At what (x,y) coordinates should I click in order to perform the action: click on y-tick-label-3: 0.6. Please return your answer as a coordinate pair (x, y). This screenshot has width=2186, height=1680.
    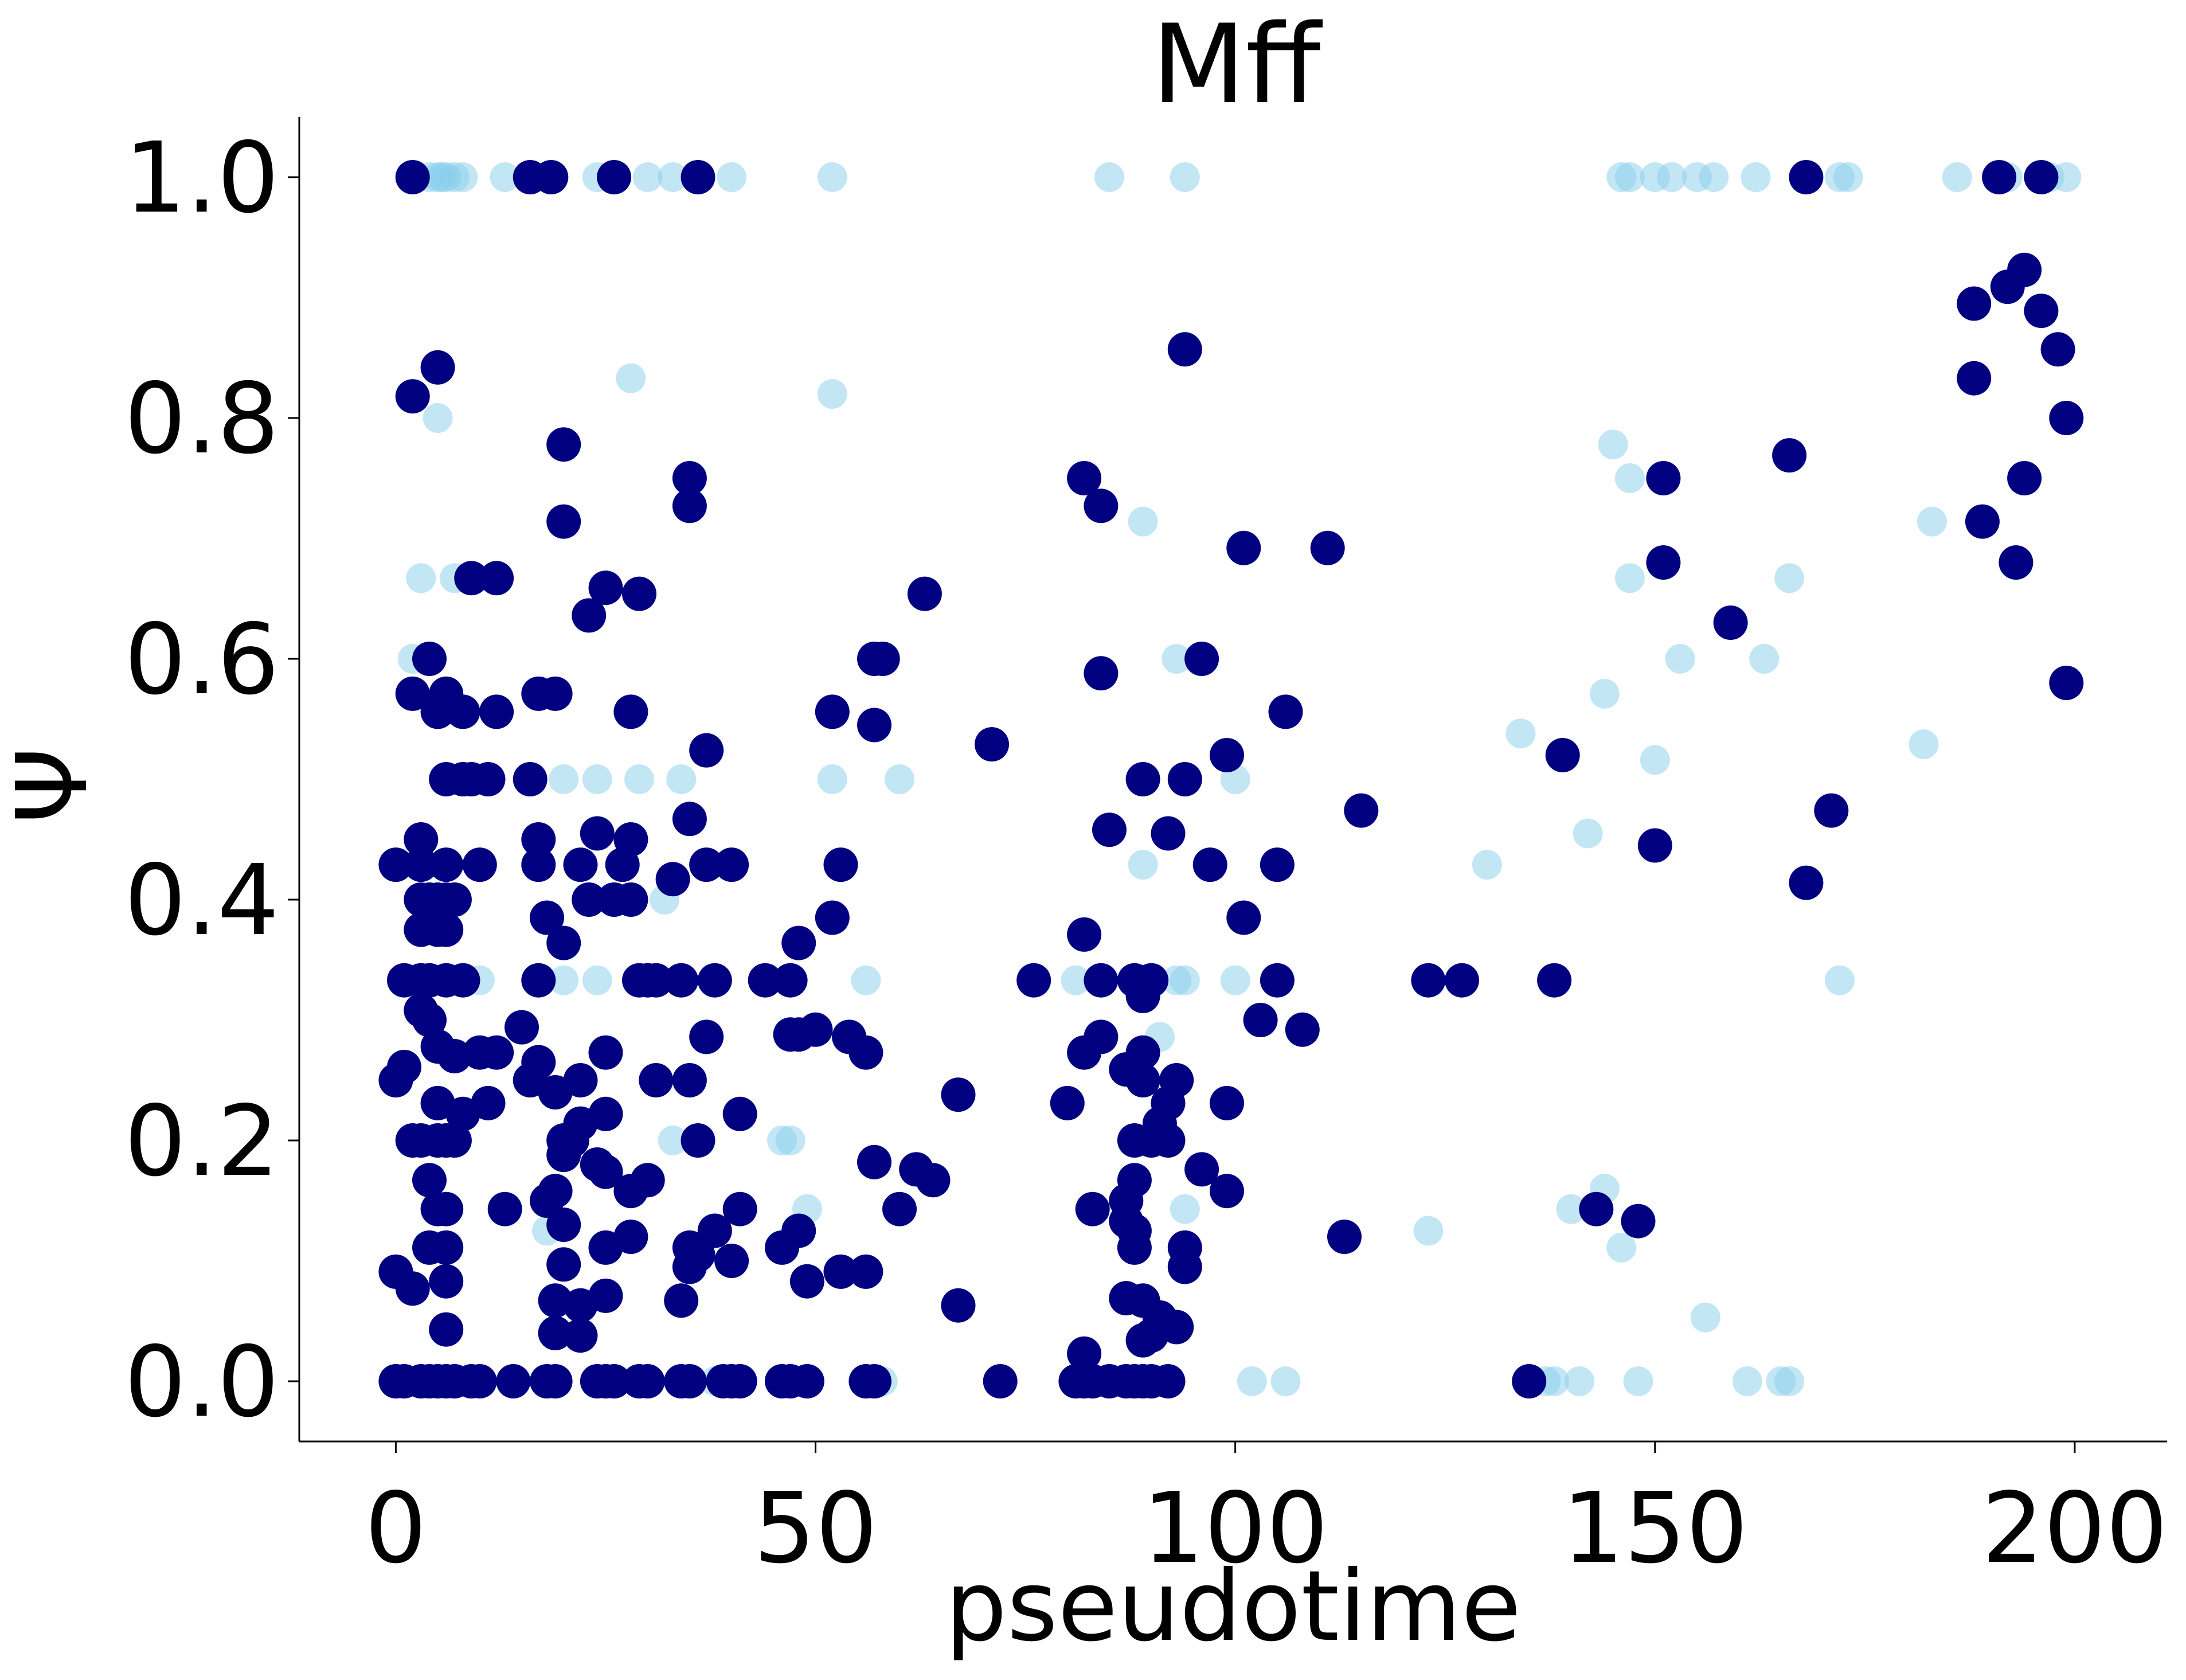
    Looking at the image, I should click on (201, 660).